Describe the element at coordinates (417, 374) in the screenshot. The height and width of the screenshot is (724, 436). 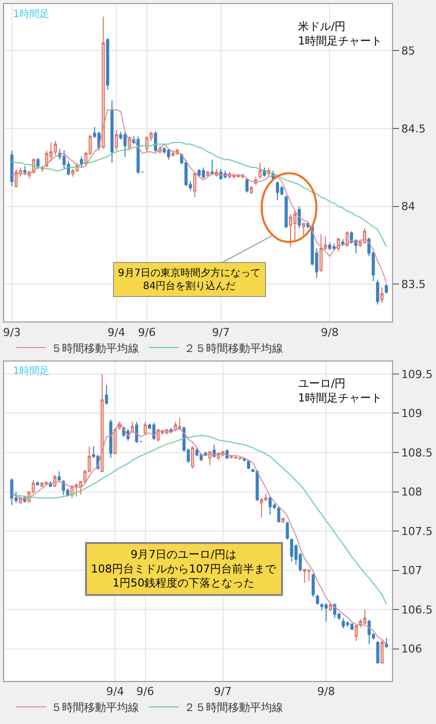
I see `y-tick-label: 109.5` at that location.